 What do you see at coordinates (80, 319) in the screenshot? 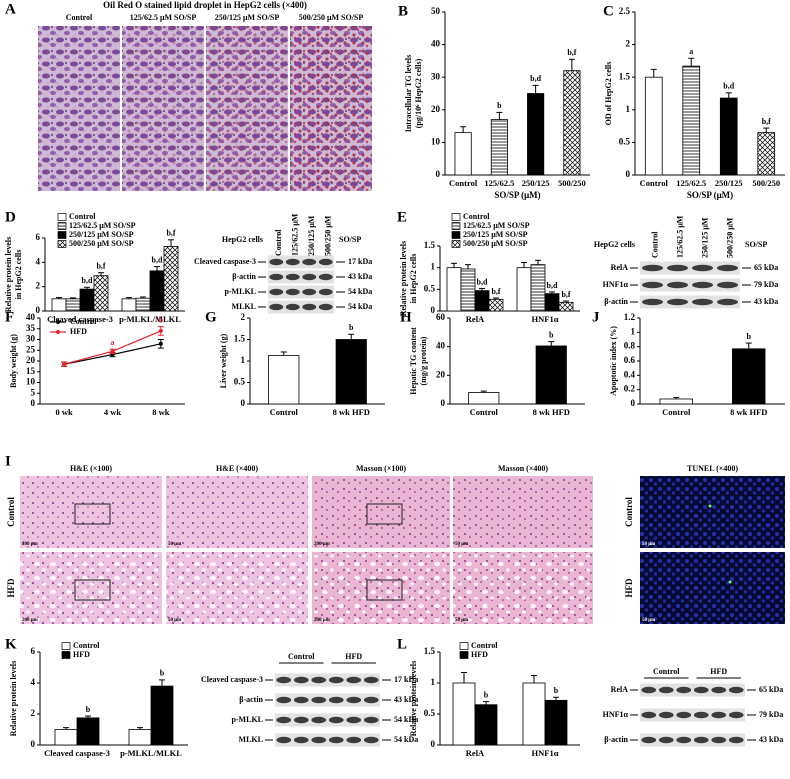
I see `x-tick-label: Cleaved caspase-3` at bounding box center [80, 319].